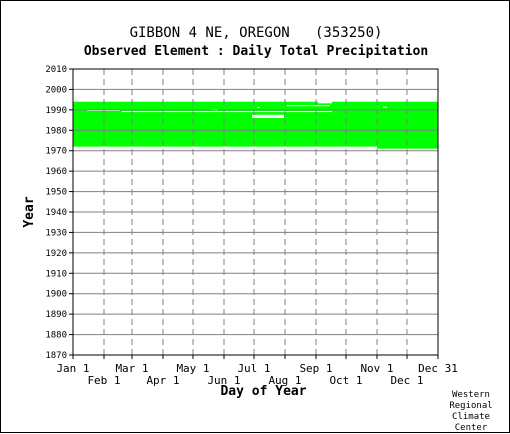 The height and width of the screenshot is (434, 510). What do you see at coordinates (56, 111) in the screenshot?
I see `y-tick-label: 1990` at bounding box center [56, 111].